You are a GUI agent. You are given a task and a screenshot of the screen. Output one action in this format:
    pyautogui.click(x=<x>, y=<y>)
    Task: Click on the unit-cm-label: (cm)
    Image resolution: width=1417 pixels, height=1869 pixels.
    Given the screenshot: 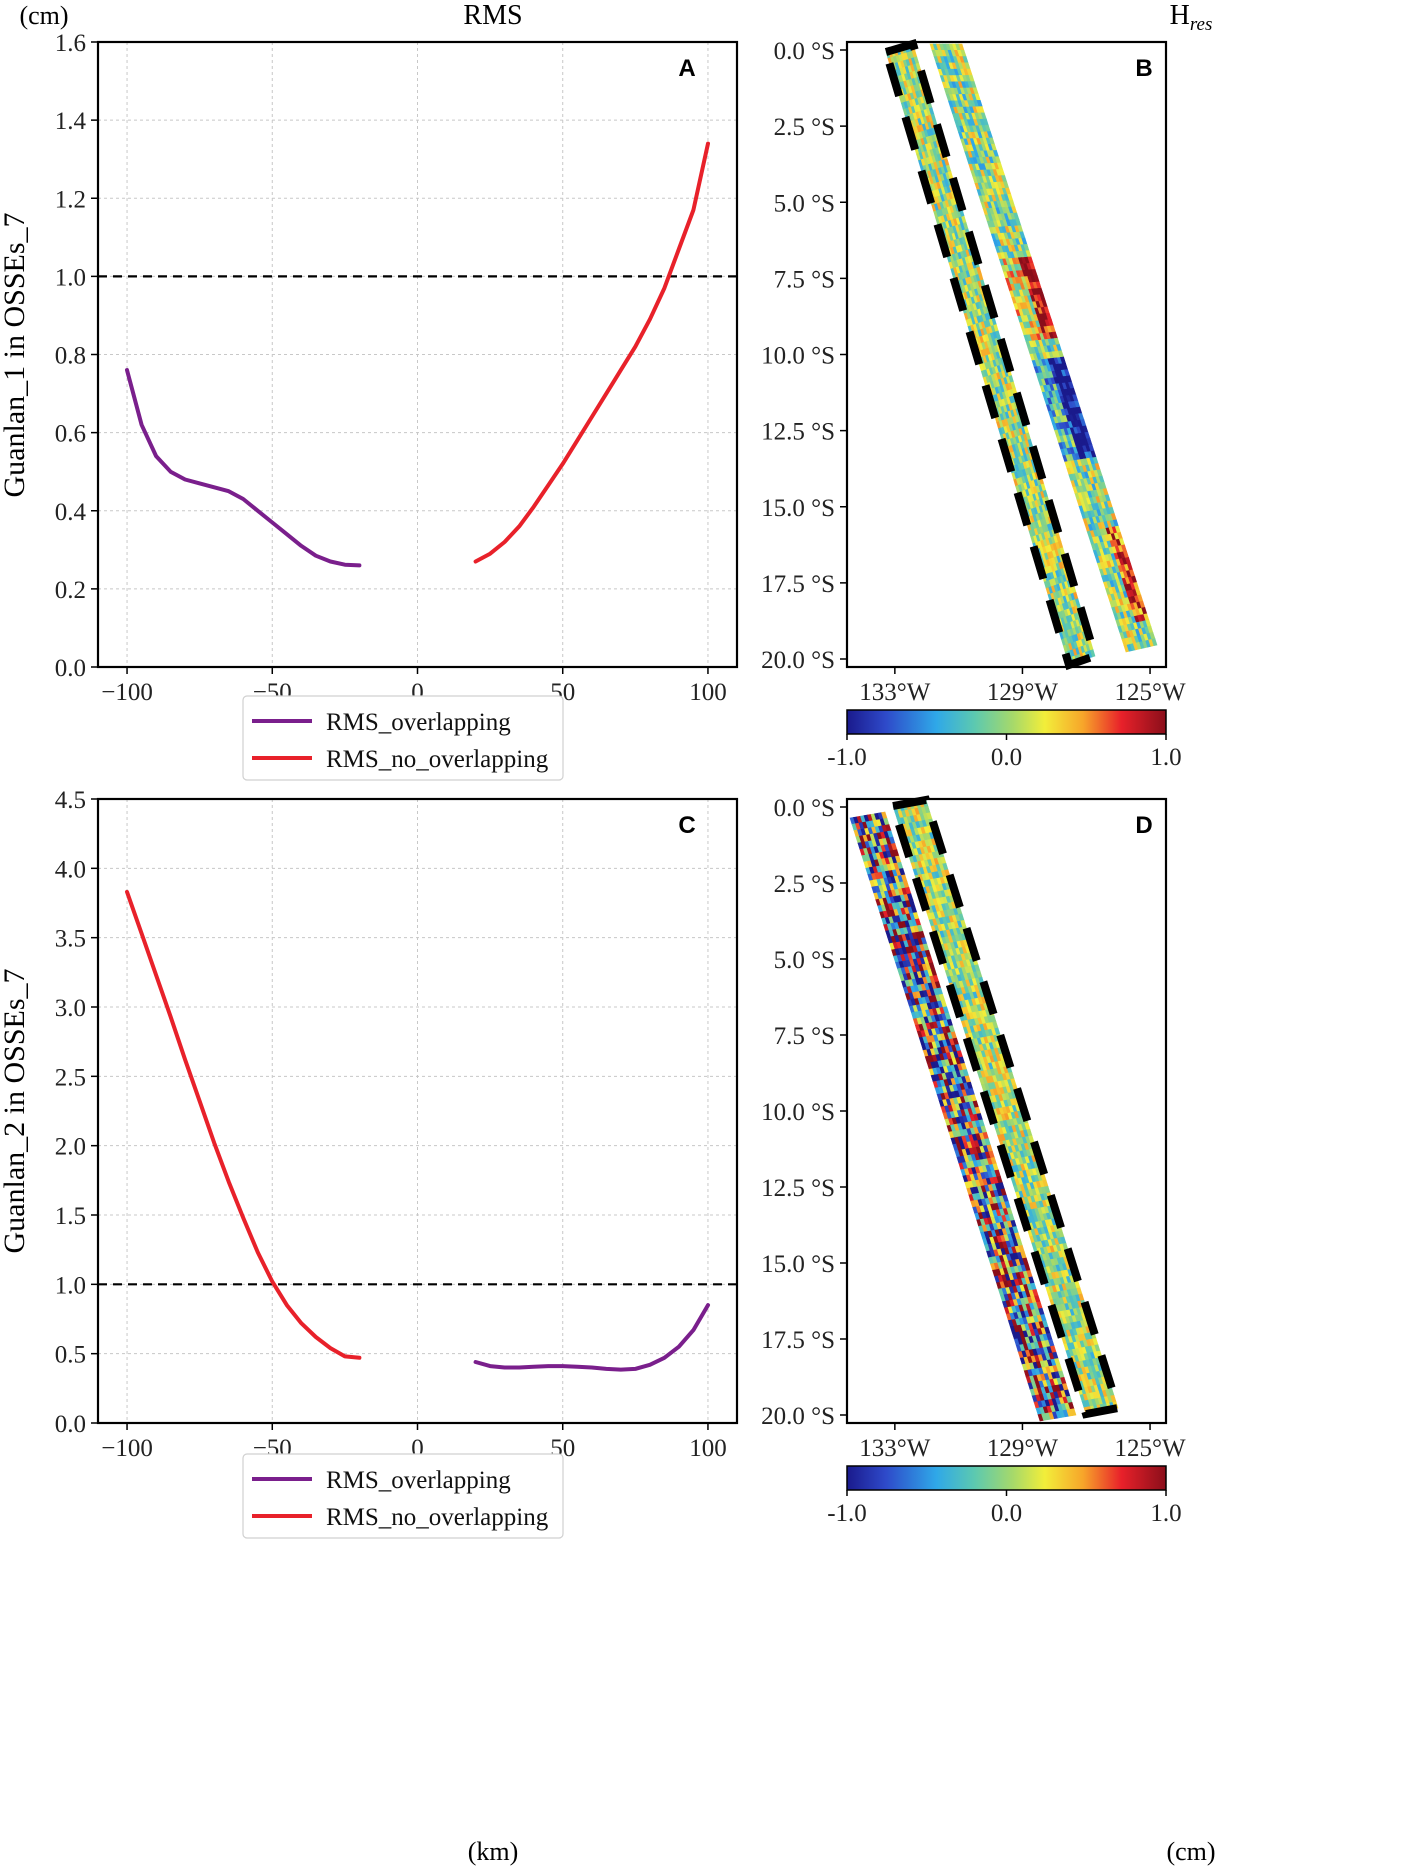 What is the action you would take?
    pyautogui.click(x=43, y=15)
    